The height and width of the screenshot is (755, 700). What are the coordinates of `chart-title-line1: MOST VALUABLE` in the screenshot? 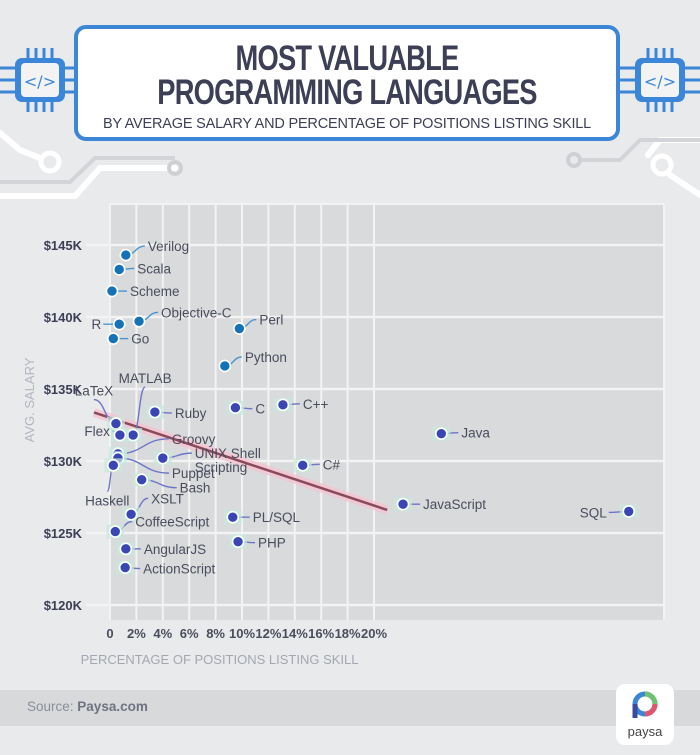 It's located at (347, 58).